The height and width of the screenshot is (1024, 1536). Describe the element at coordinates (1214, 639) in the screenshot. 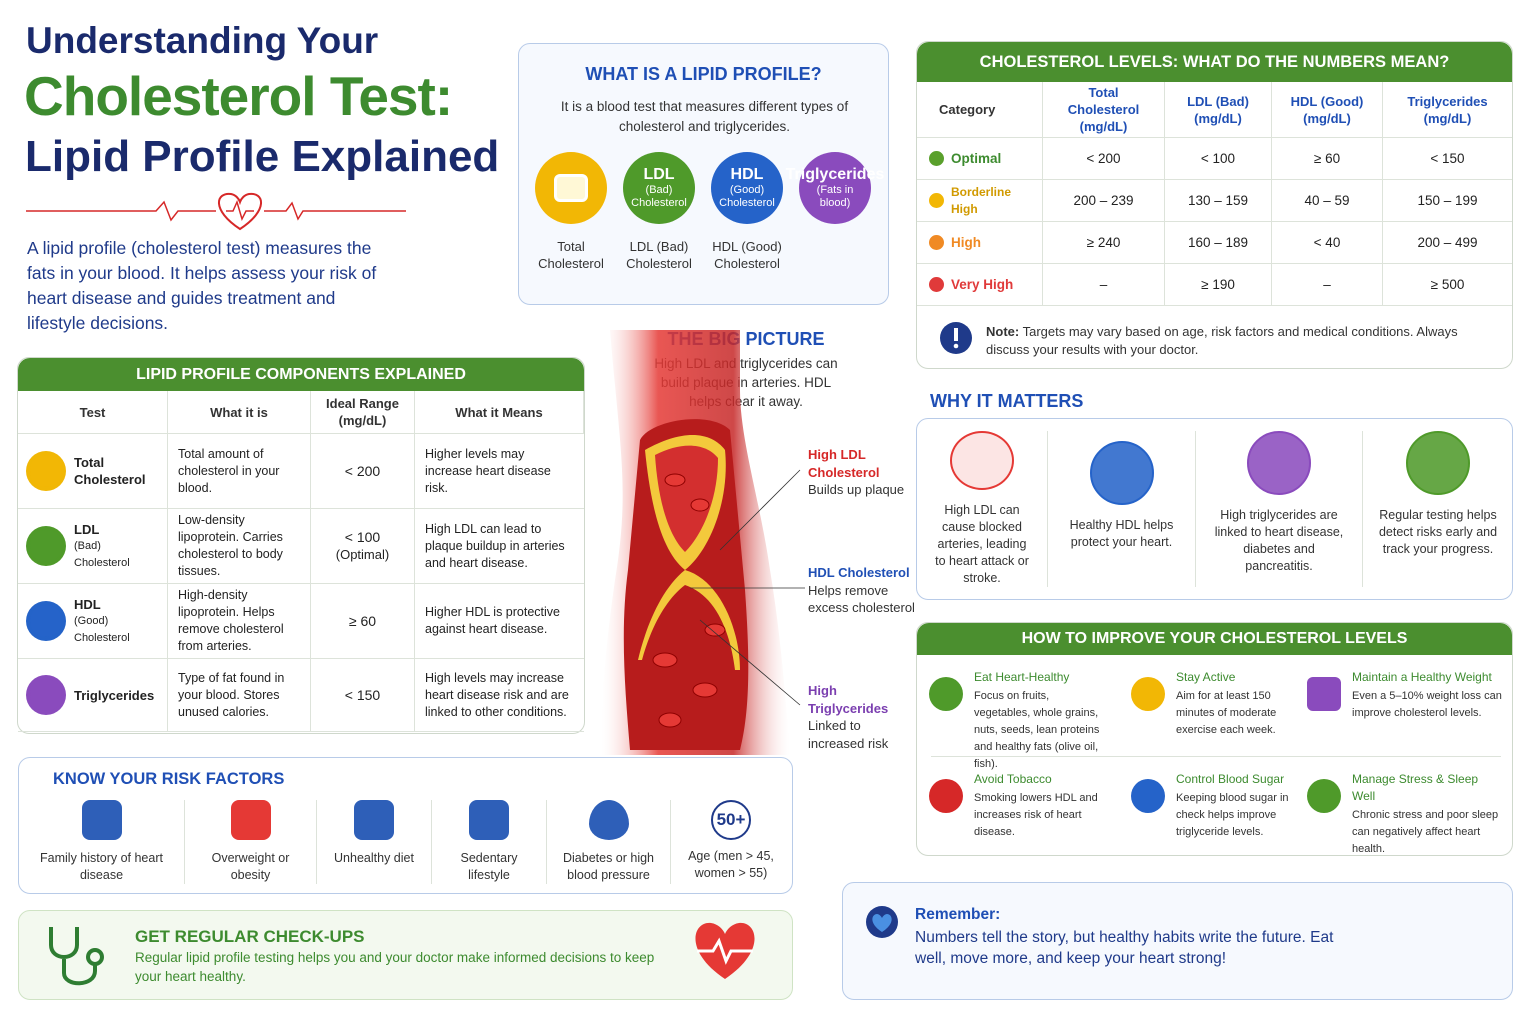

I see `improve-title: HOW TO IMPROVE YOUR CHOLESTEROL LEVELS` at that location.